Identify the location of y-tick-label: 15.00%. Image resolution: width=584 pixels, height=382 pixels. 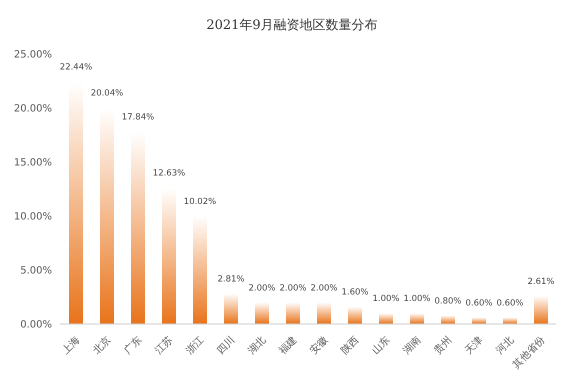
(33, 163).